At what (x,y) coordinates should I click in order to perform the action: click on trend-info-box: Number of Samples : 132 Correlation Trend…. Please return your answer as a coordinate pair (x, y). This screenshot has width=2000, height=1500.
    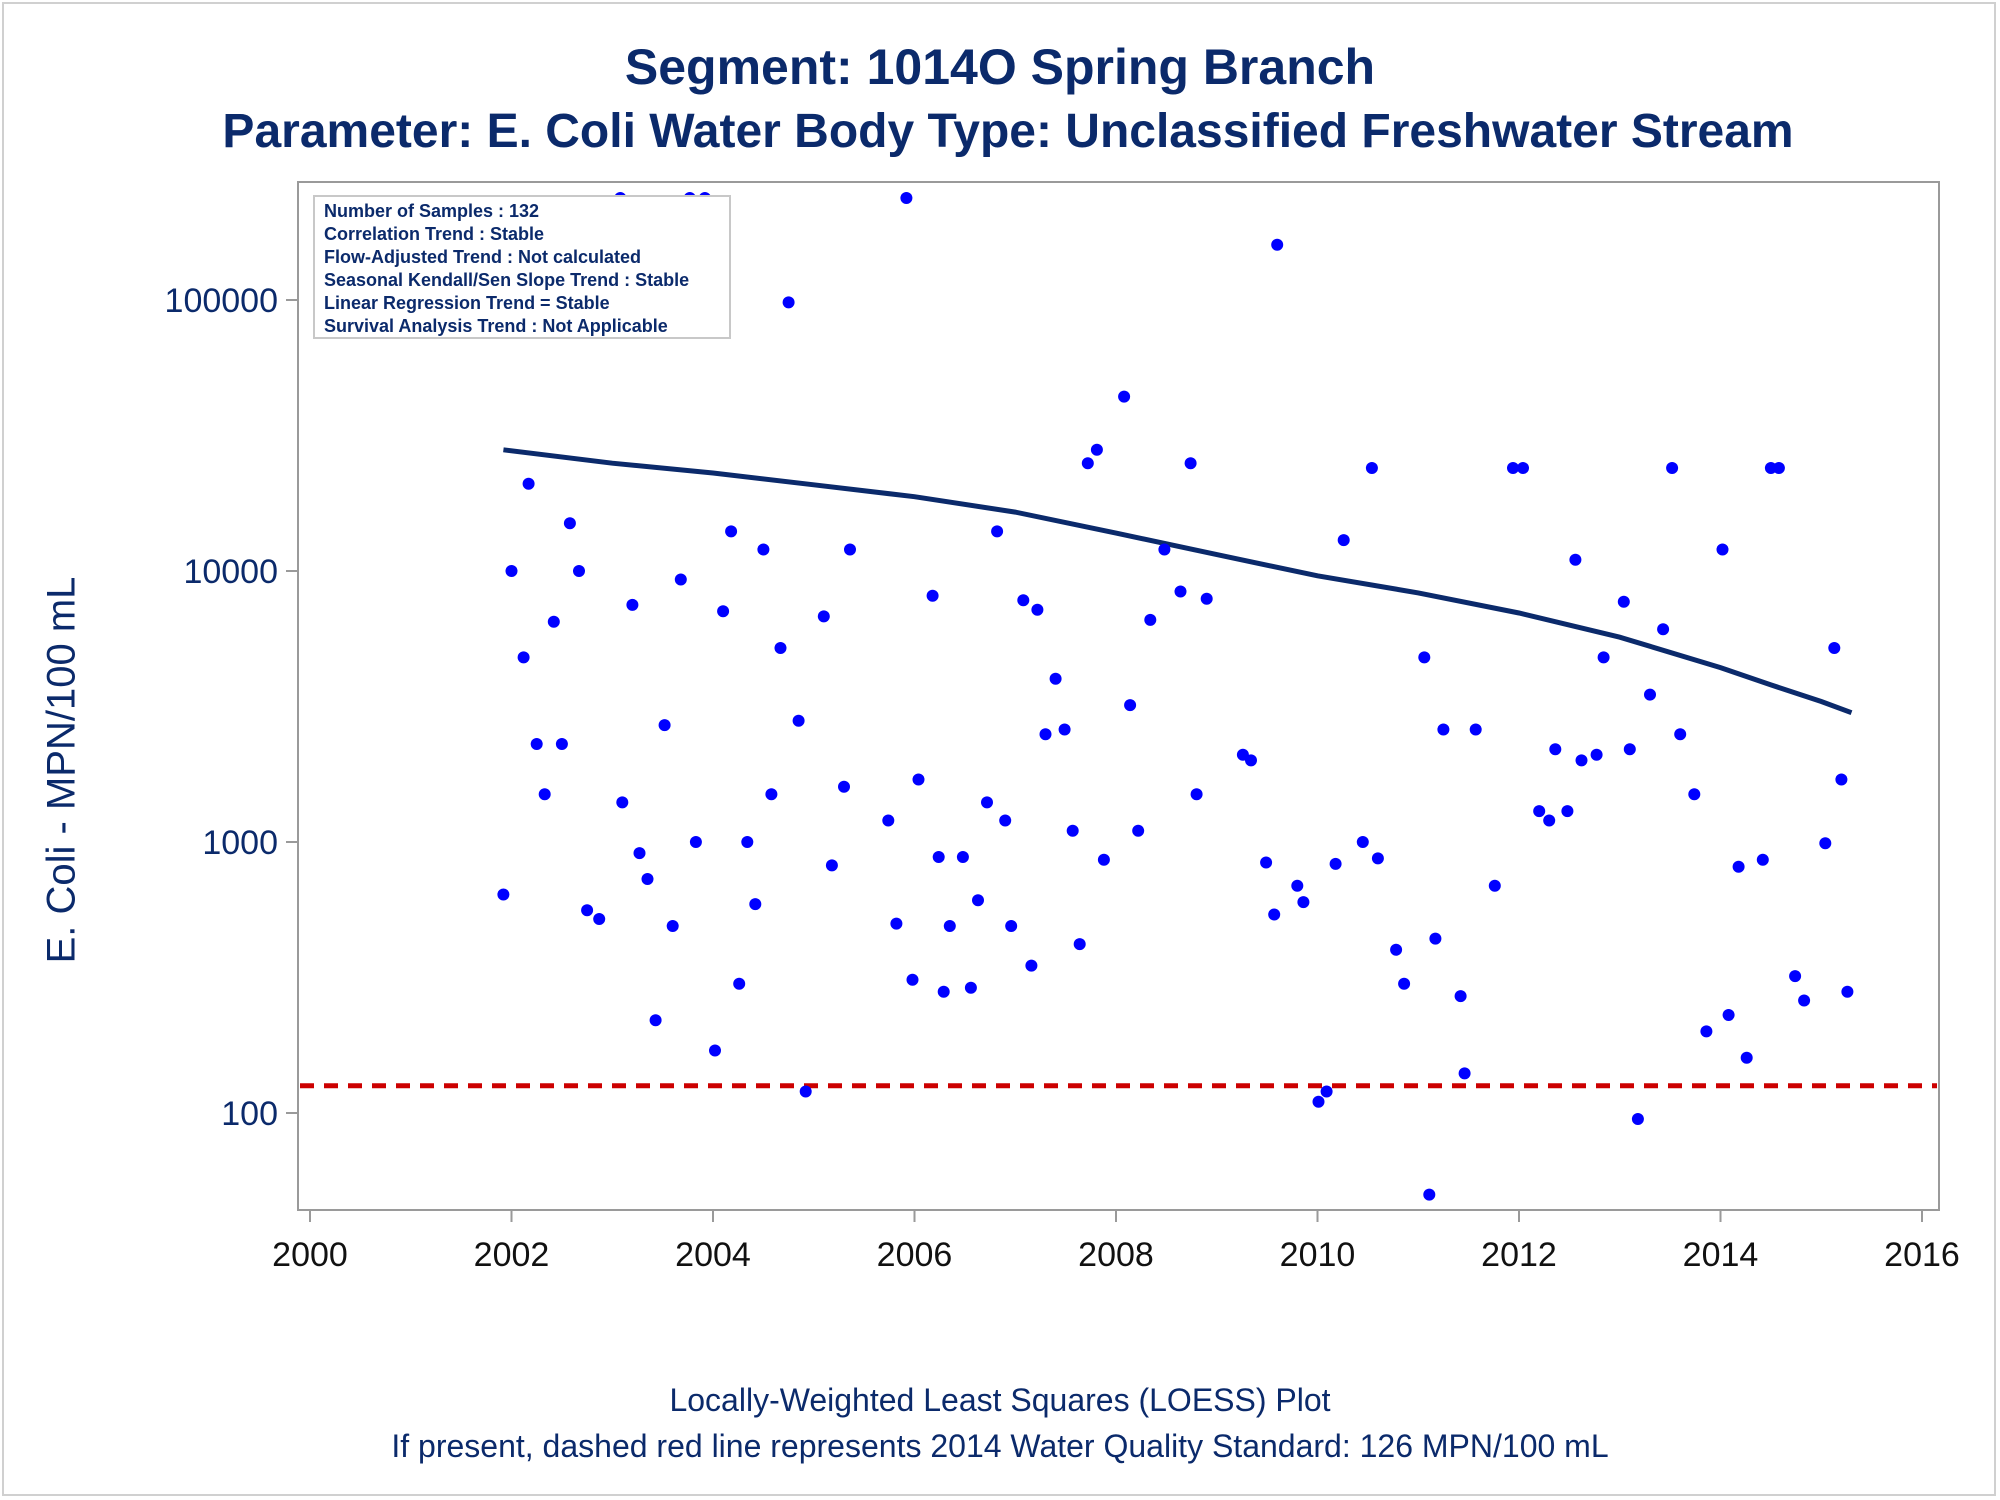
    Looking at the image, I should click on (522, 267).